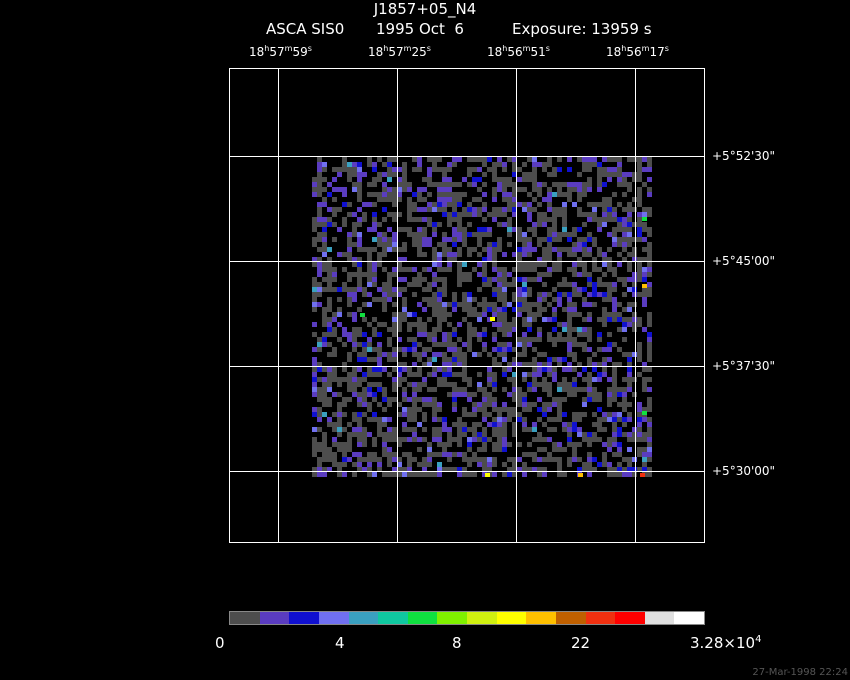 The width and height of the screenshot is (850, 680). What do you see at coordinates (333, 618) in the screenshot?
I see `colorbar-segment` at bounding box center [333, 618].